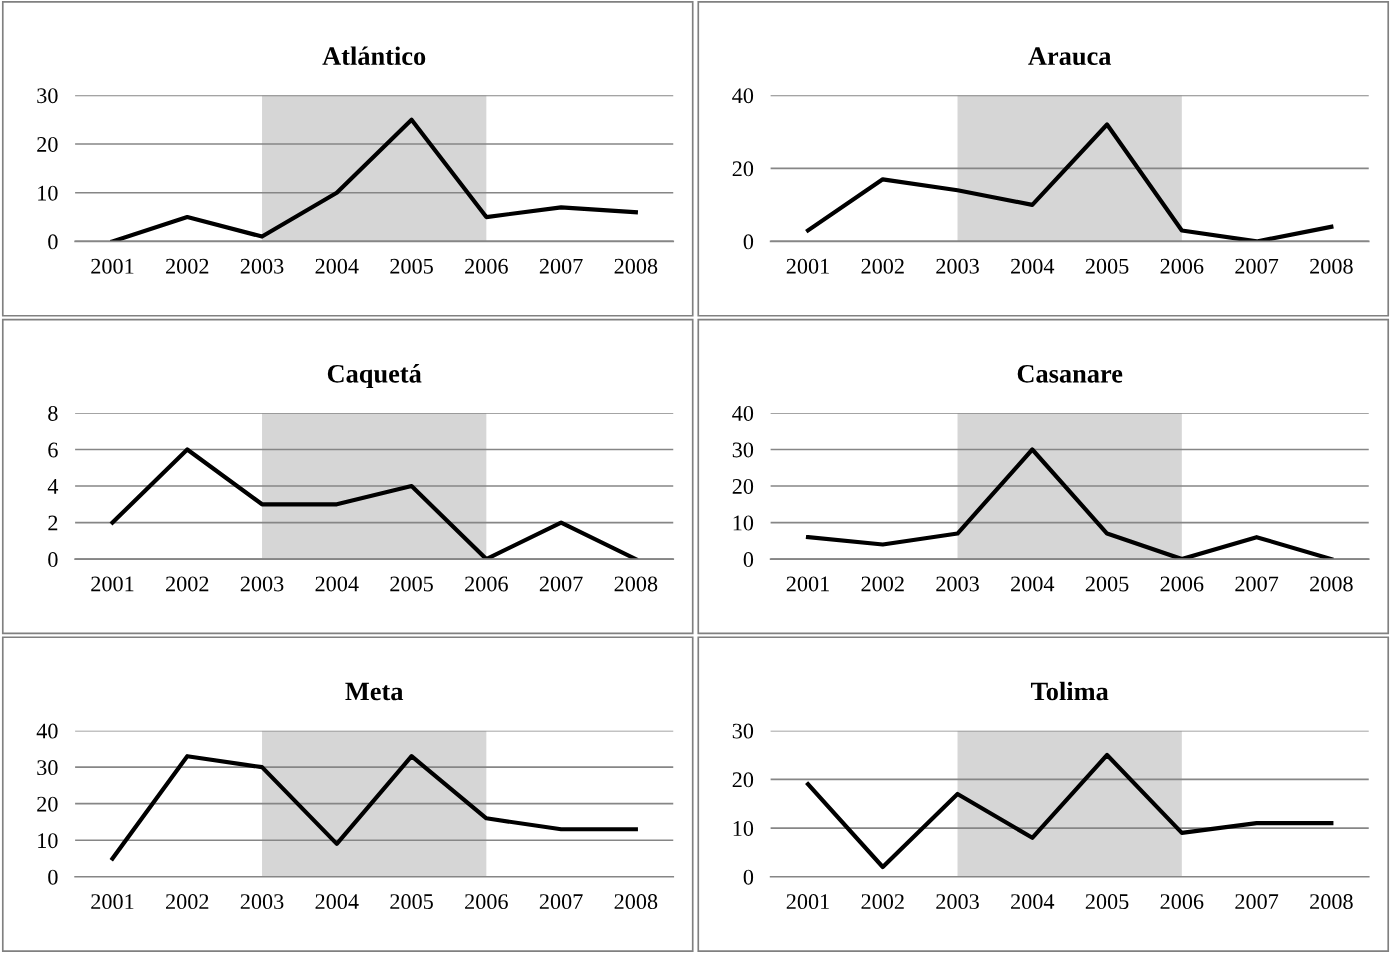 This screenshot has height=953, width=1391. Describe the element at coordinates (53, 486) in the screenshot. I see `y-tick-label: 4` at that location.